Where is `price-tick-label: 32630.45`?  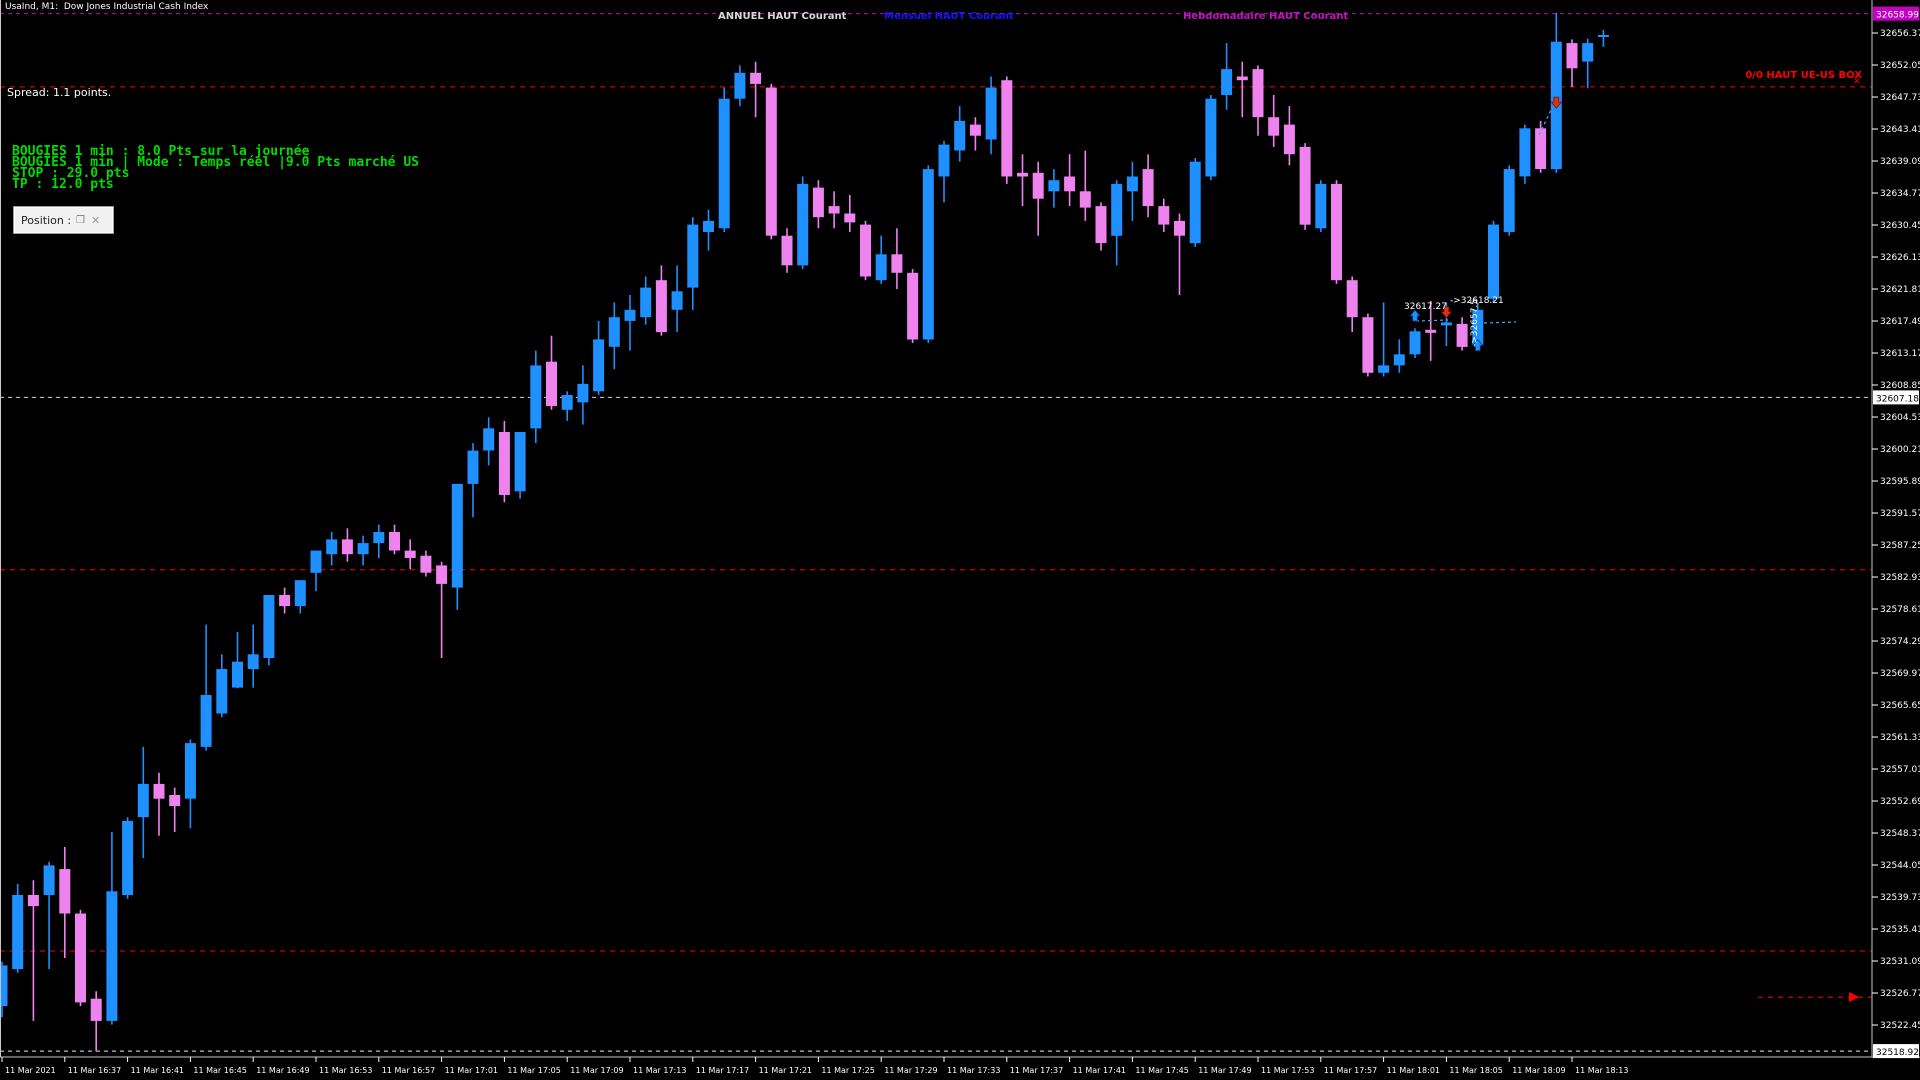 price-tick-label: 32630.45 is located at coordinates (1900, 226).